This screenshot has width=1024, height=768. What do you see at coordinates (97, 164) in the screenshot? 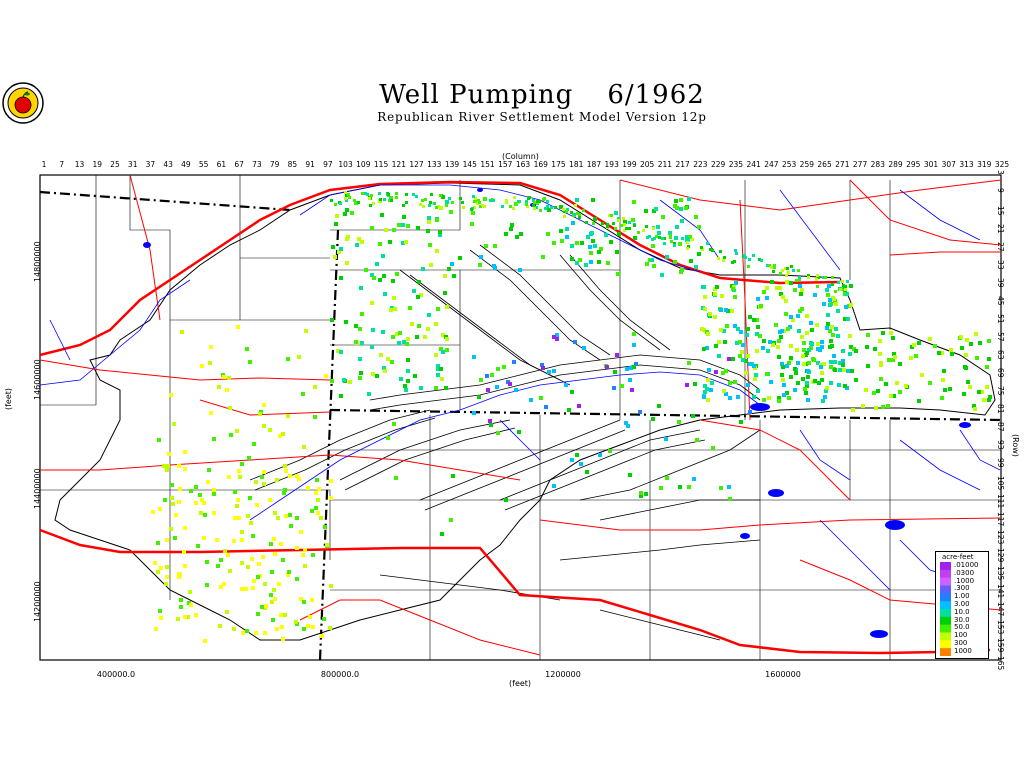
I see `column-number: 19` at bounding box center [97, 164].